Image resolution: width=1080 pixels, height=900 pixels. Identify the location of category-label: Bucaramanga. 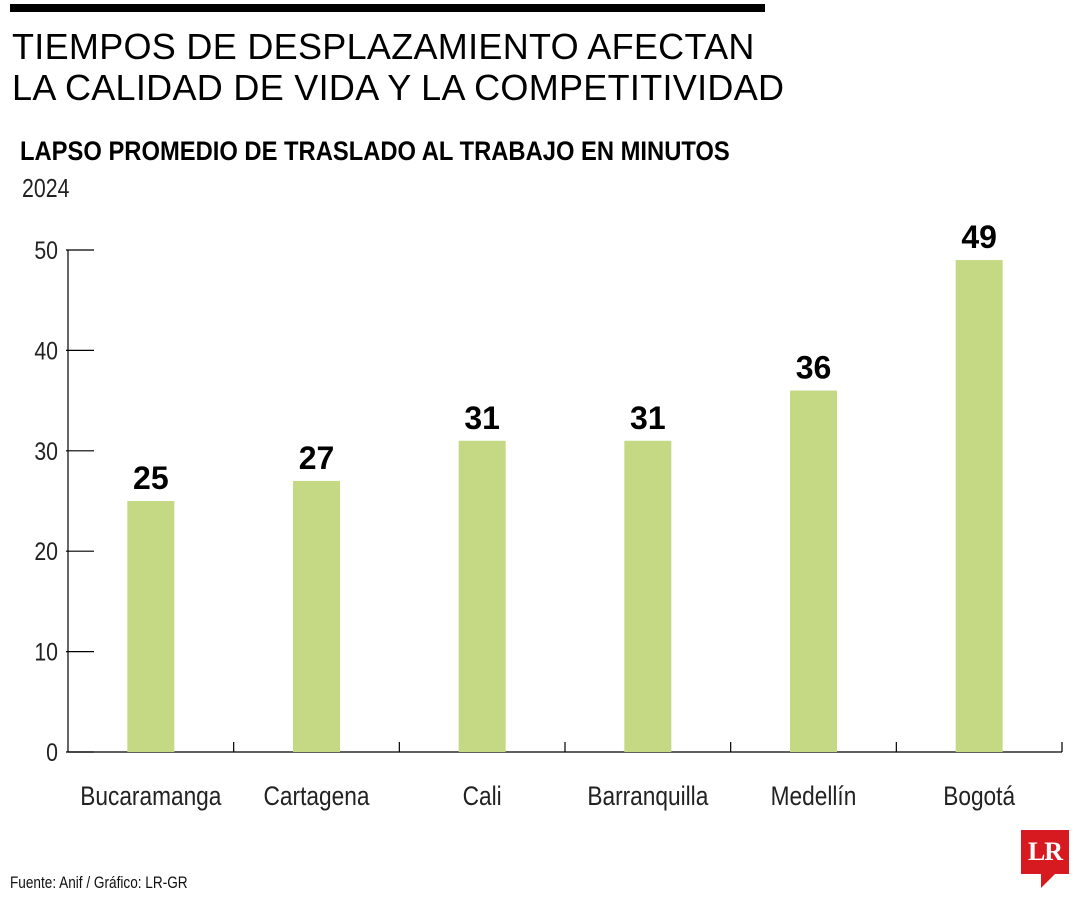
(150, 796).